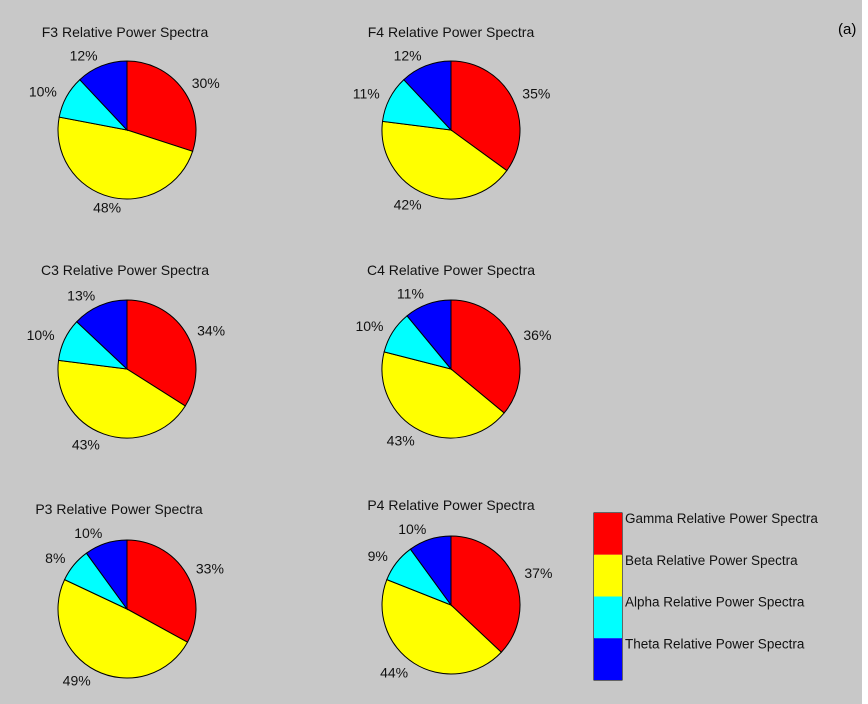  What do you see at coordinates (608, 617) in the screenshot?
I see `legend-swatch-alpha` at bounding box center [608, 617].